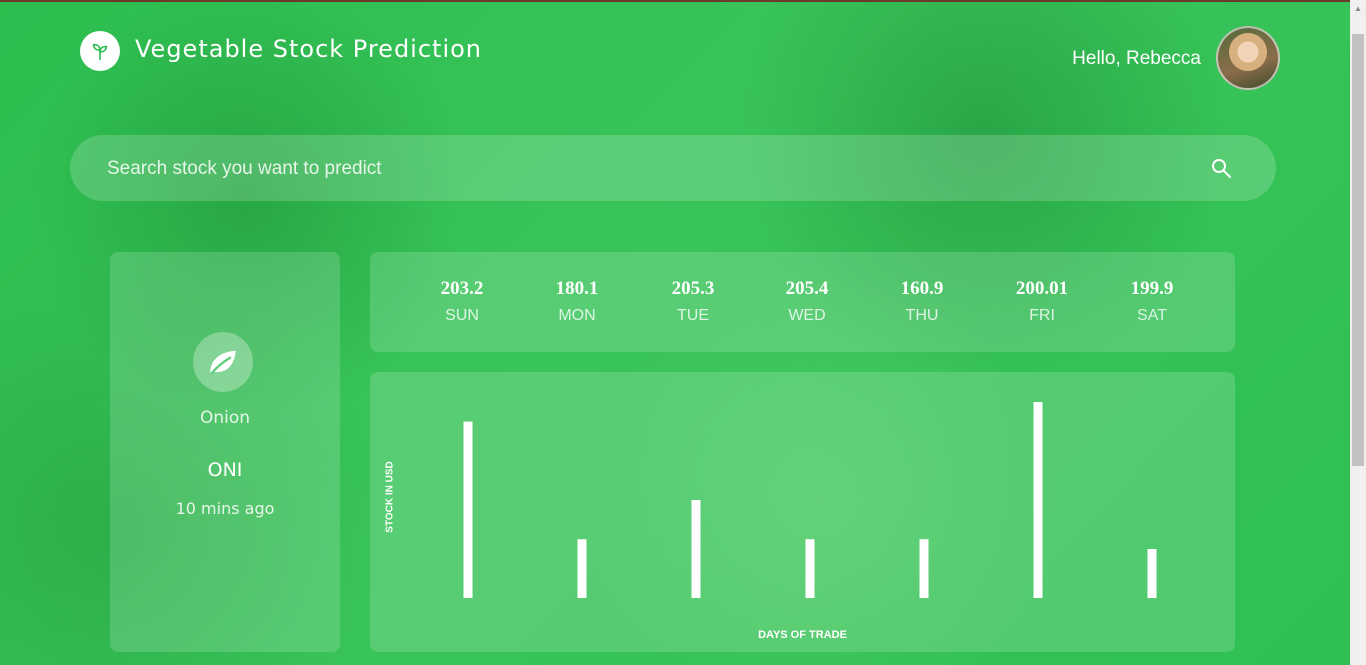 Image resolution: width=1366 pixels, height=665 pixels. What do you see at coordinates (693, 288) in the screenshot?
I see `day-value: 205.3` at bounding box center [693, 288].